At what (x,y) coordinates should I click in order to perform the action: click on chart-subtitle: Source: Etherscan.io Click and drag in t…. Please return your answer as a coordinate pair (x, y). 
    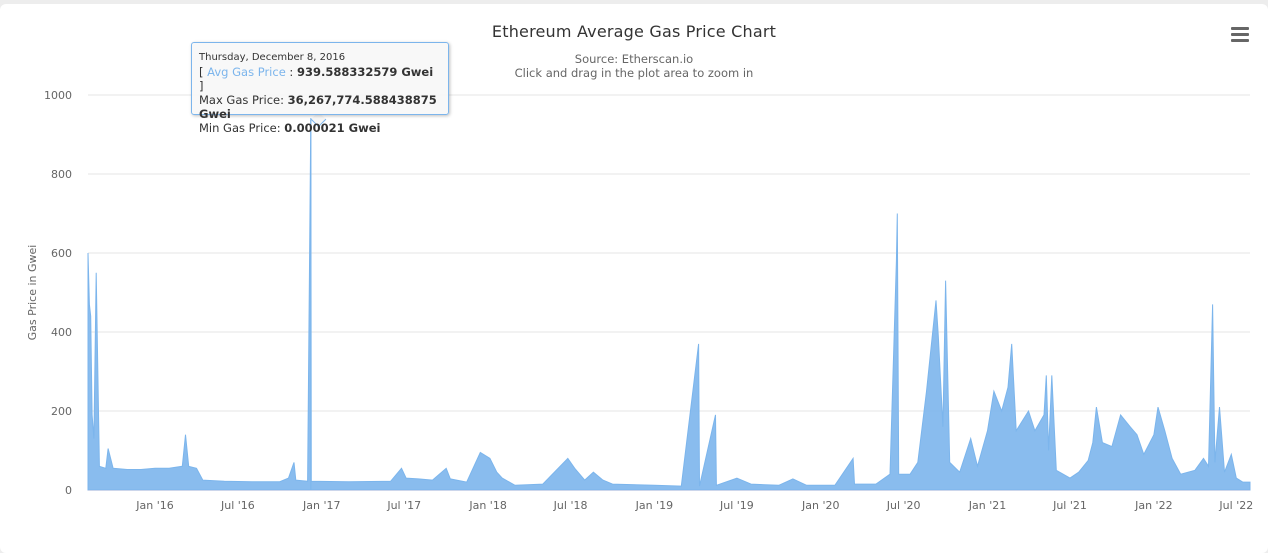
    Looking at the image, I should click on (634, 66).